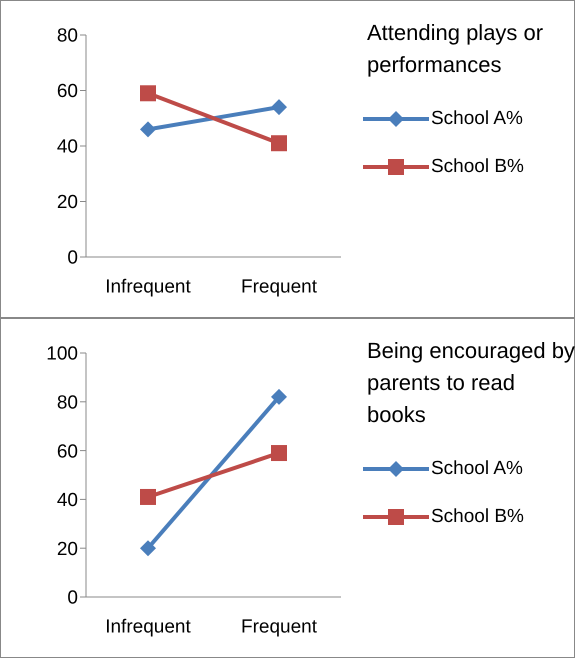 Image resolution: width=577 pixels, height=658 pixels. I want to click on legend-title: Being encouraged by parents to read books, so click(471, 383).